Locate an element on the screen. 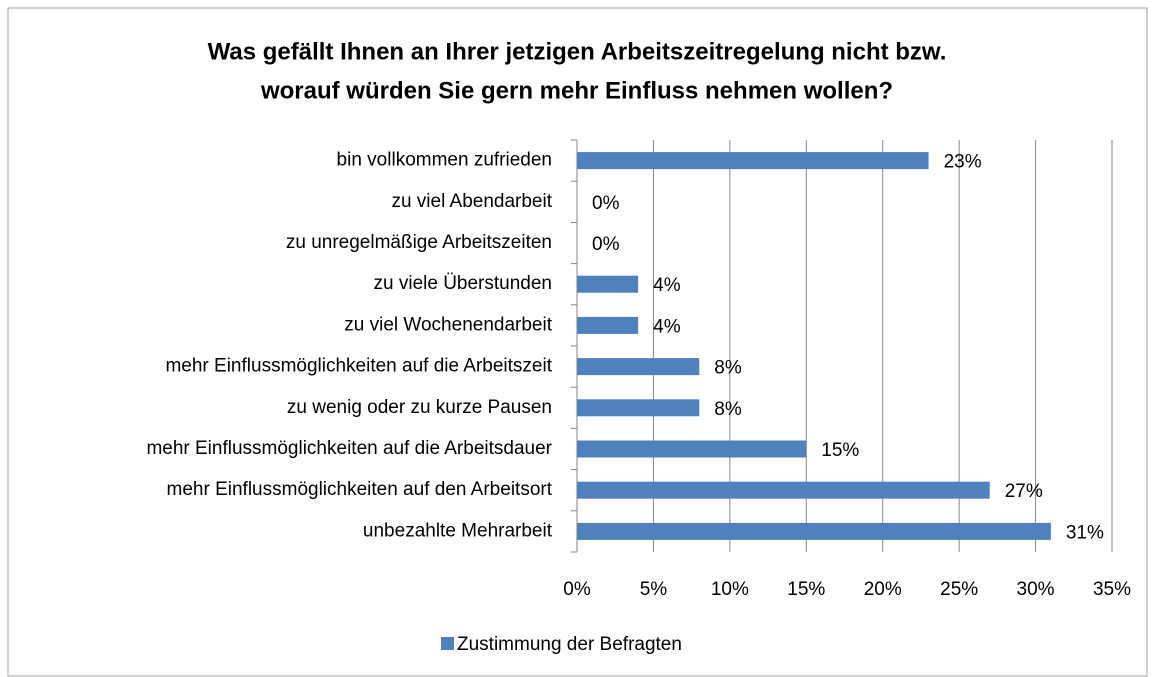 This screenshot has width=1155, height=677. value-label: 23% is located at coordinates (963, 162).